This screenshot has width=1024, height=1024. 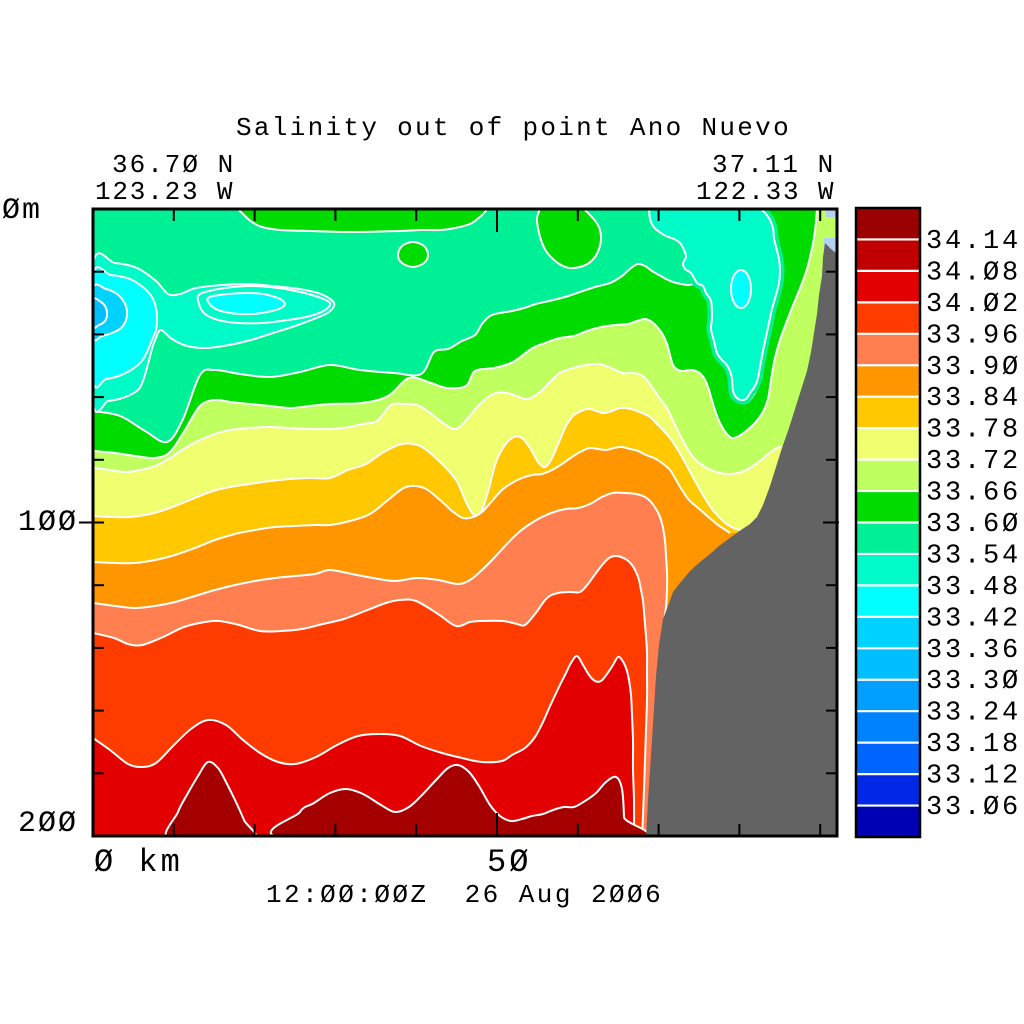 I want to click on svg-text: 33.48, so click(x=973, y=588).